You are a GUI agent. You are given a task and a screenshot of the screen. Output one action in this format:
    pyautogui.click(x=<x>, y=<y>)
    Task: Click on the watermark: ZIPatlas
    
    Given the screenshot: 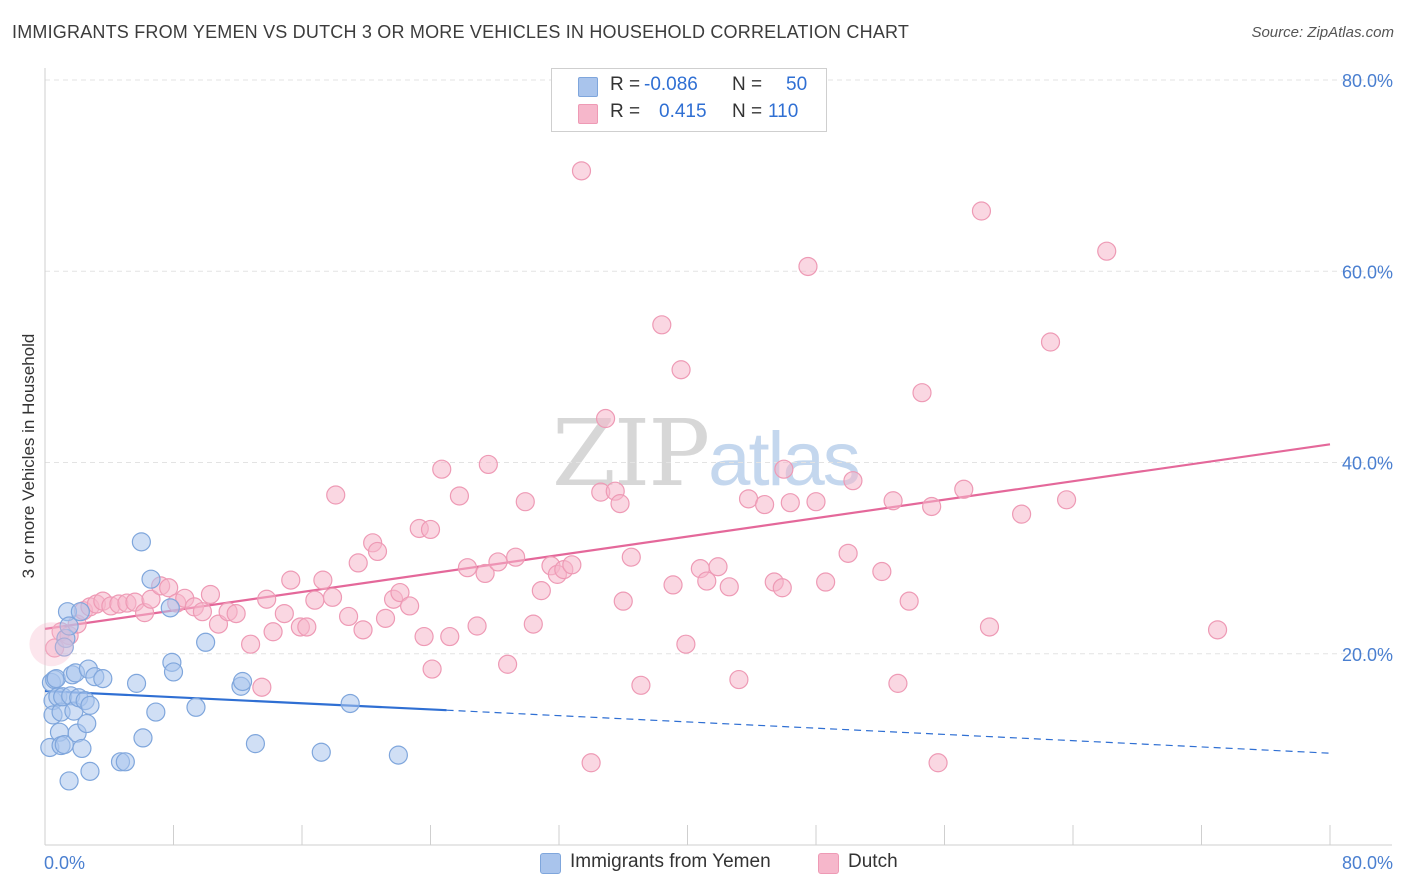 What is the action you would take?
    pyautogui.click(x=706, y=453)
    